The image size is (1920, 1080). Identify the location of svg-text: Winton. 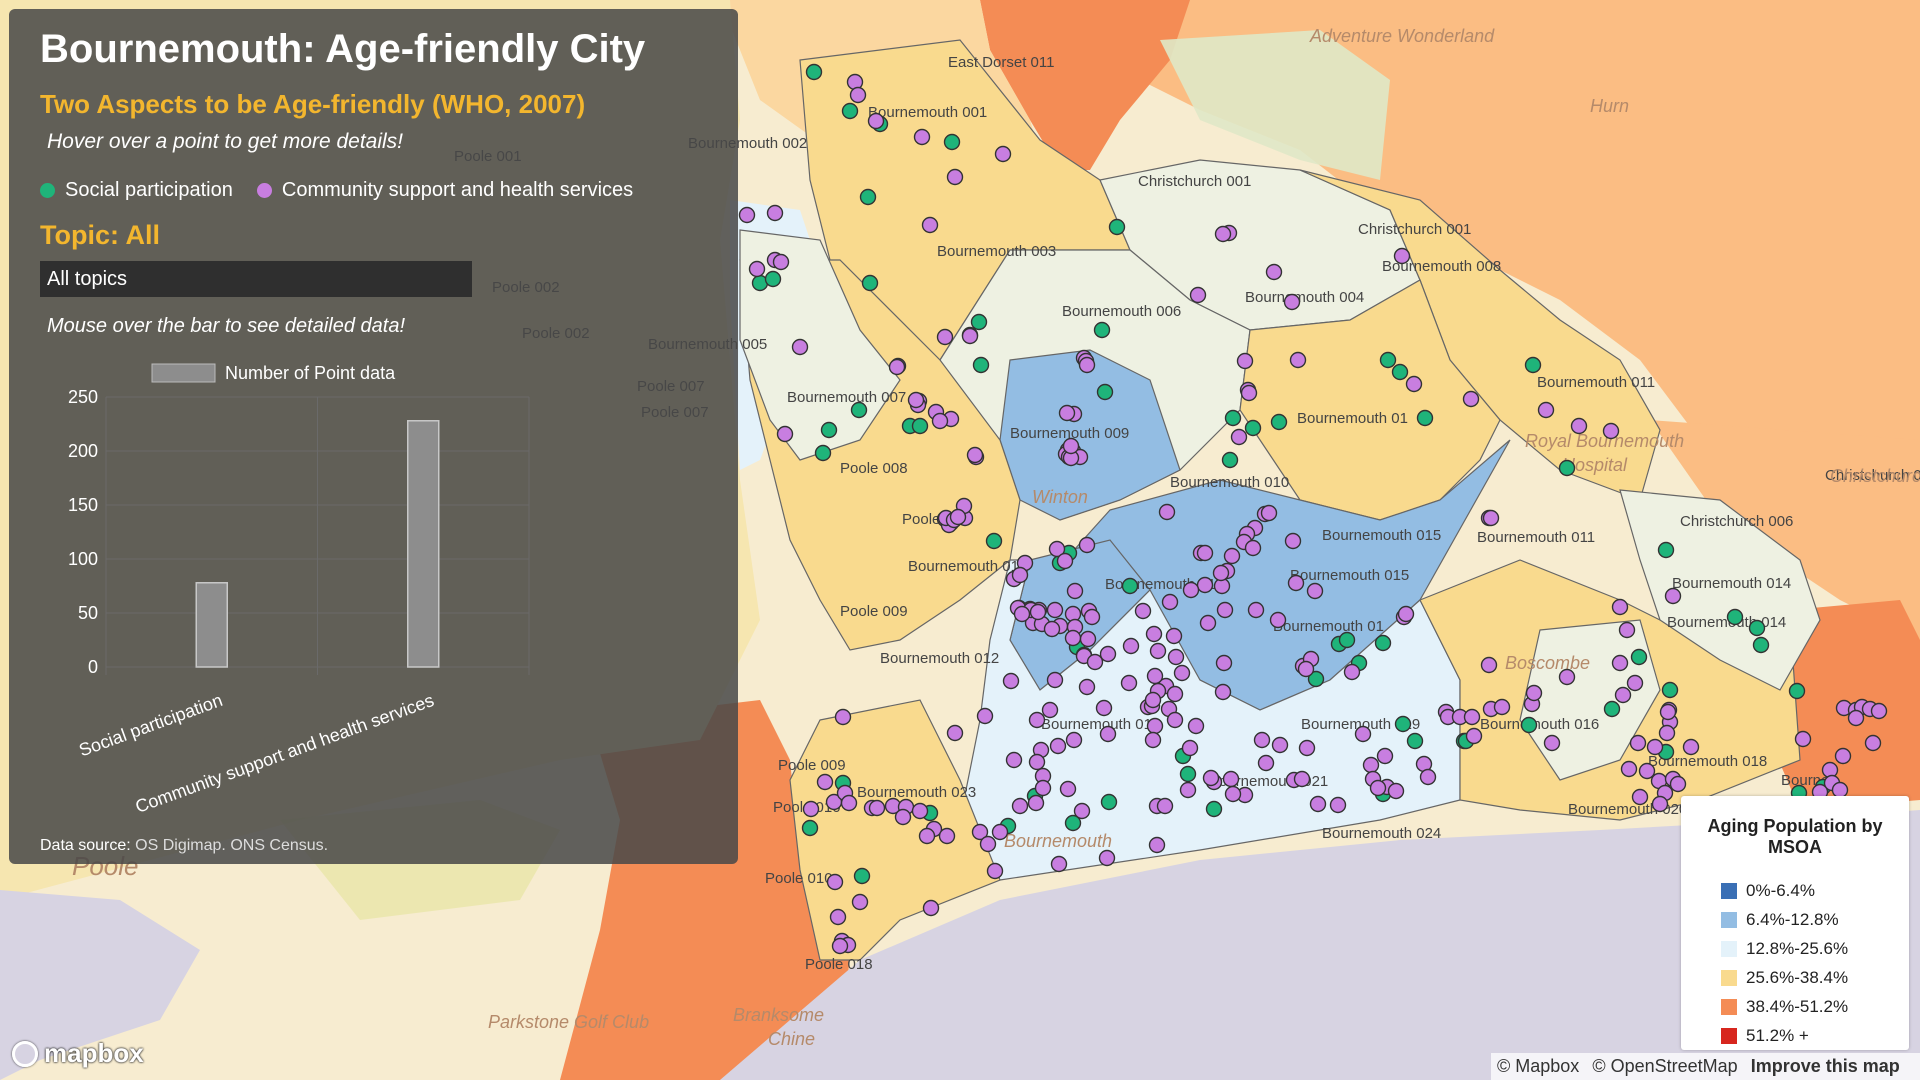
(1060, 497).